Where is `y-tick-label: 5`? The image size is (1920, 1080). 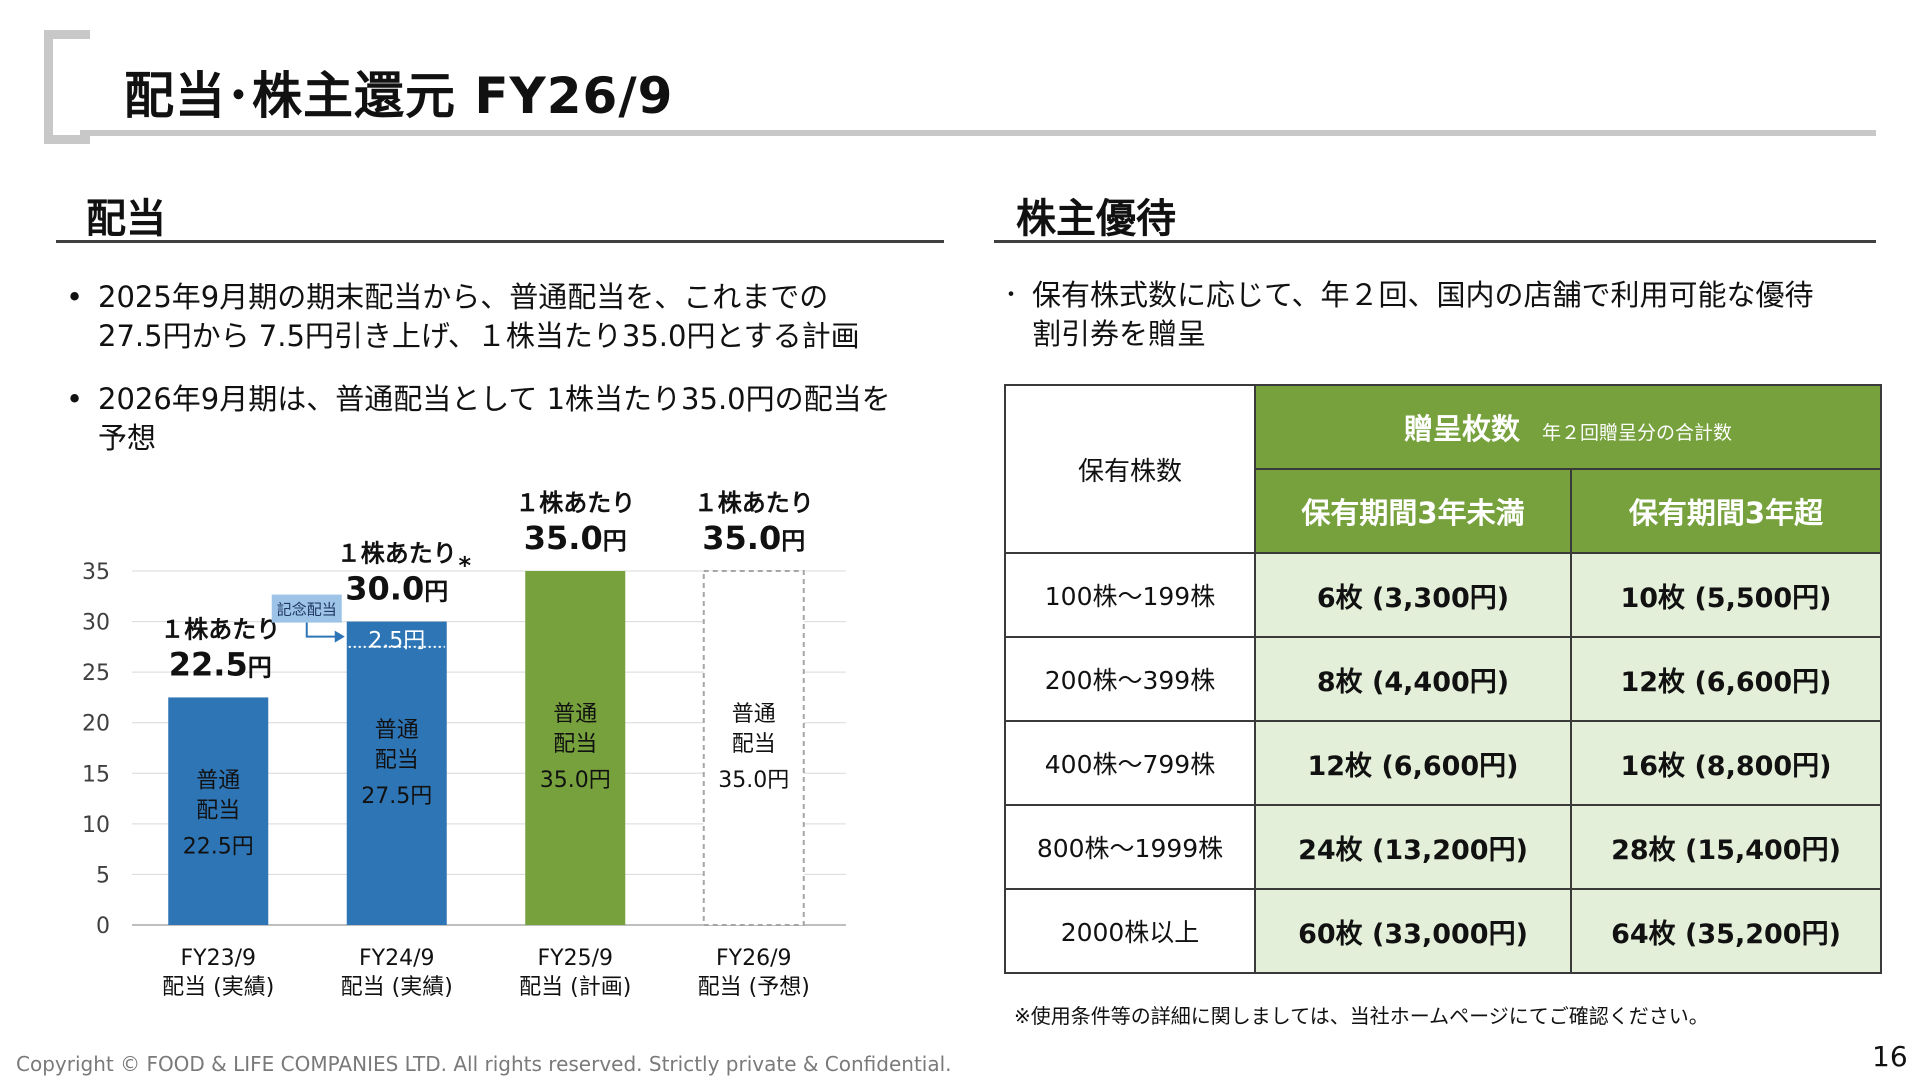 y-tick-label: 5 is located at coordinates (103, 875).